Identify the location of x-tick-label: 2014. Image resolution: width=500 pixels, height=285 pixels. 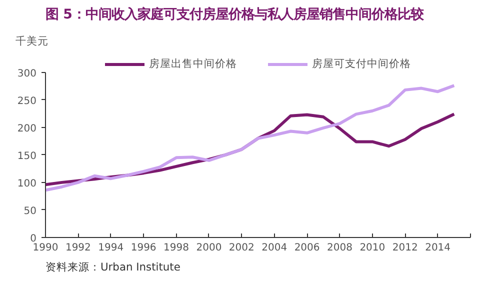
(438, 248).